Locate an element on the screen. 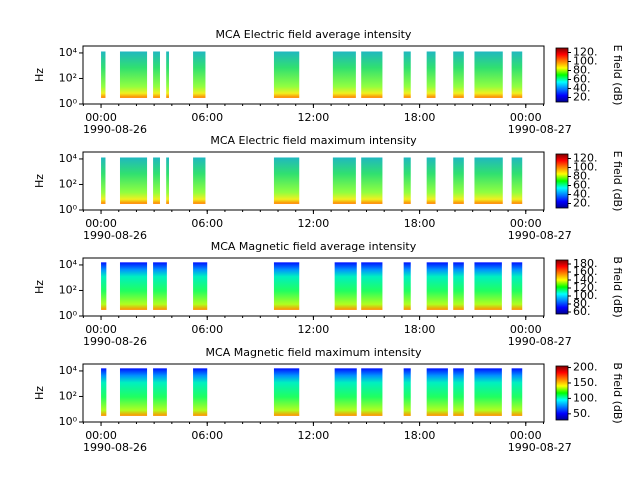  colorbar-tick-label: 50. is located at coordinates (582, 413).